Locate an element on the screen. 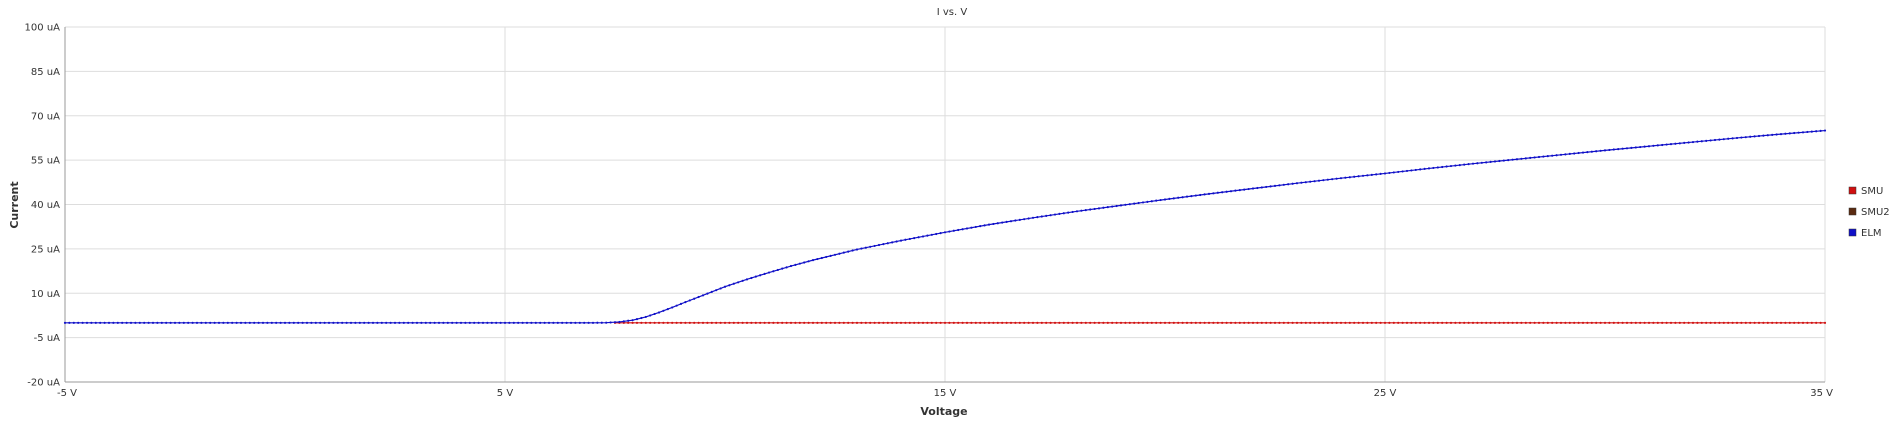 This screenshot has height=424, width=1902. y-tick-label: 85 uA is located at coordinates (45, 72).